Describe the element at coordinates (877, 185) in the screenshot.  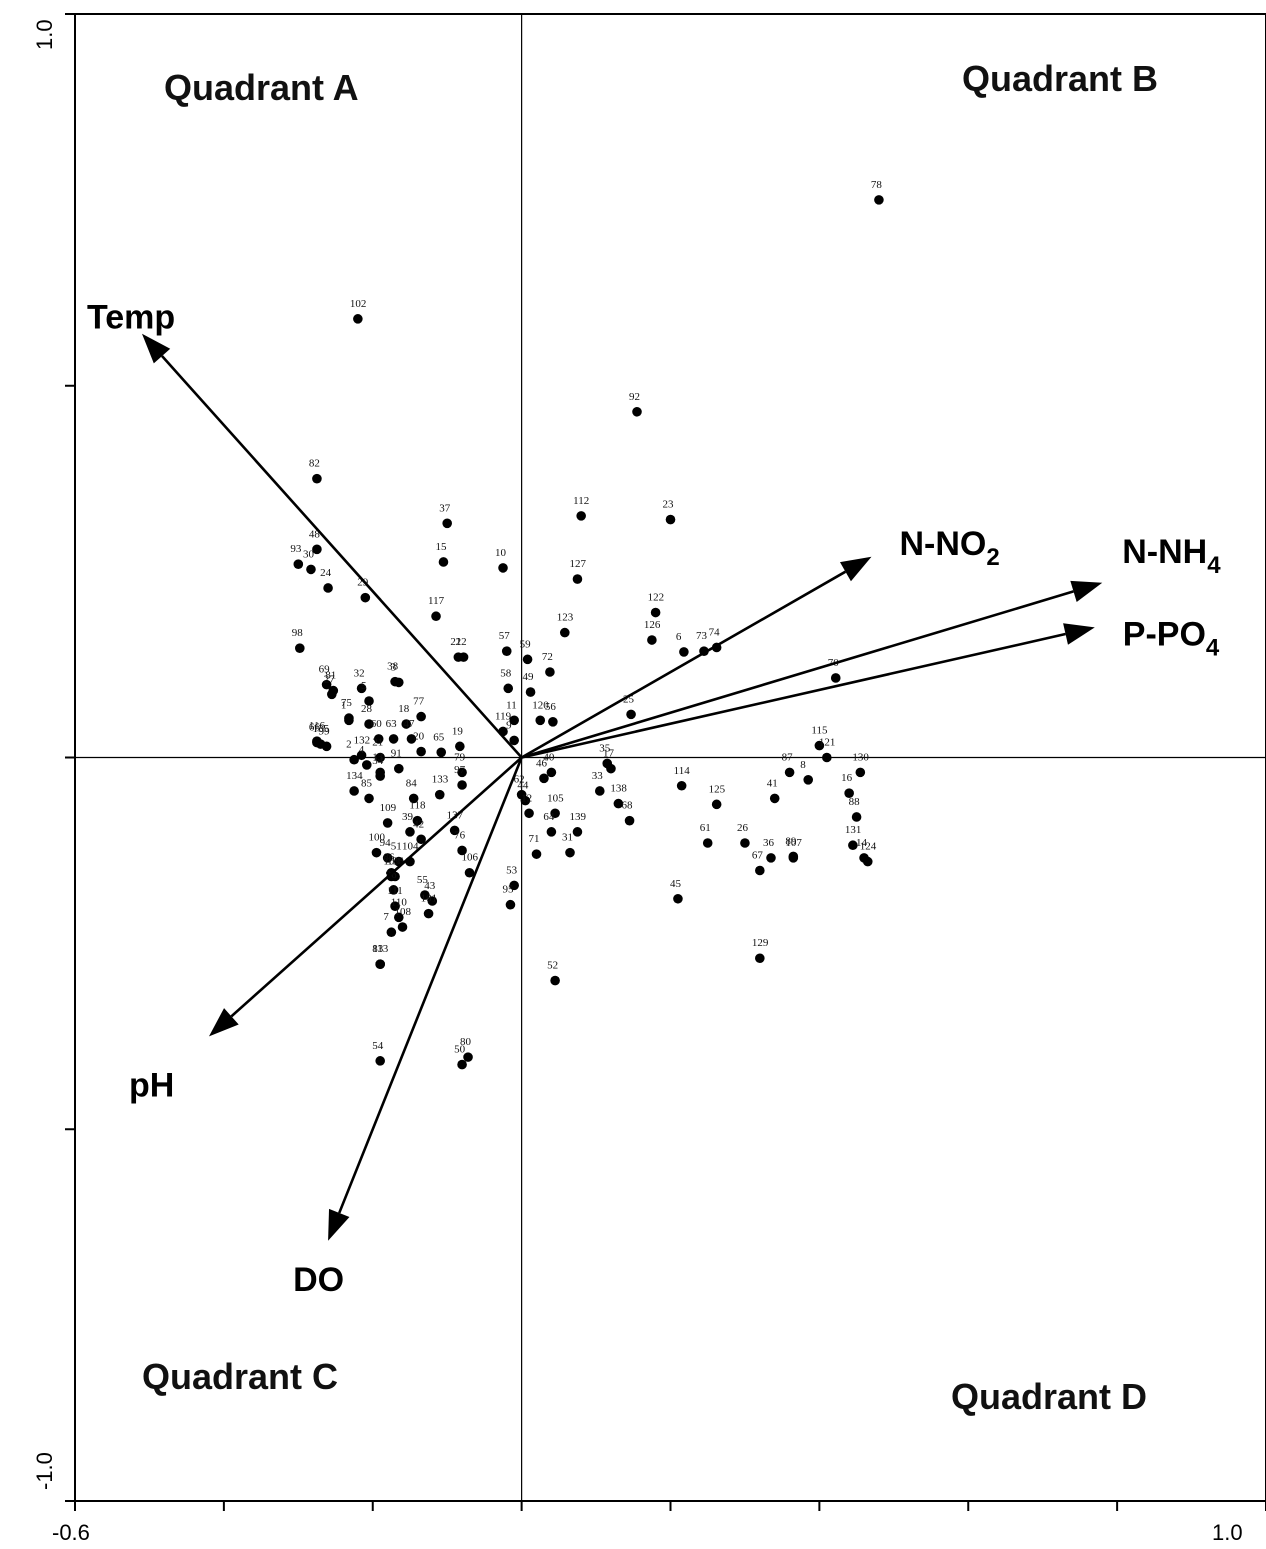
I see `sample-point-label: 78` at that location.